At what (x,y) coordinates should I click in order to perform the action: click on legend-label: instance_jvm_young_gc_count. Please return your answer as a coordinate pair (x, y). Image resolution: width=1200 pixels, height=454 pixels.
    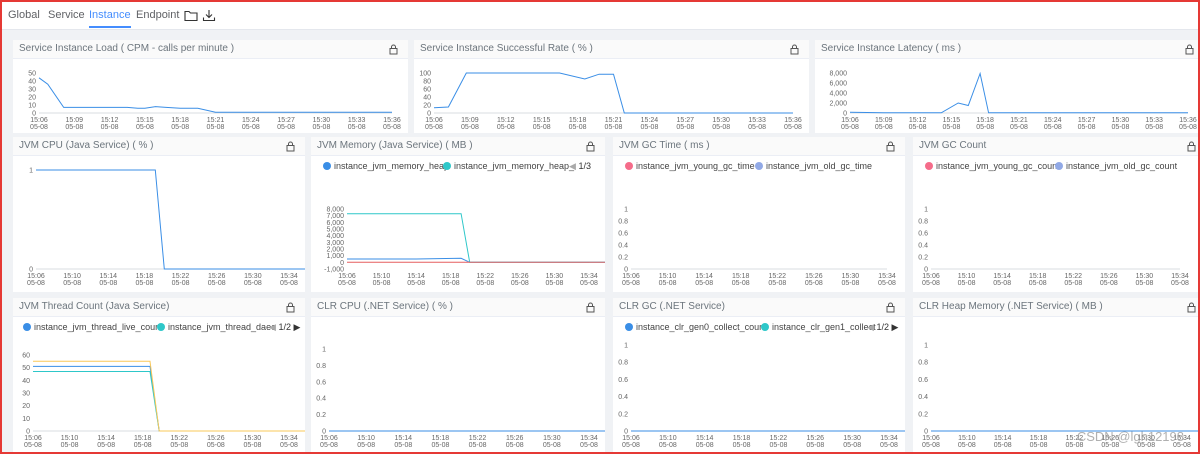
    Looking at the image, I should click on (998, 166).